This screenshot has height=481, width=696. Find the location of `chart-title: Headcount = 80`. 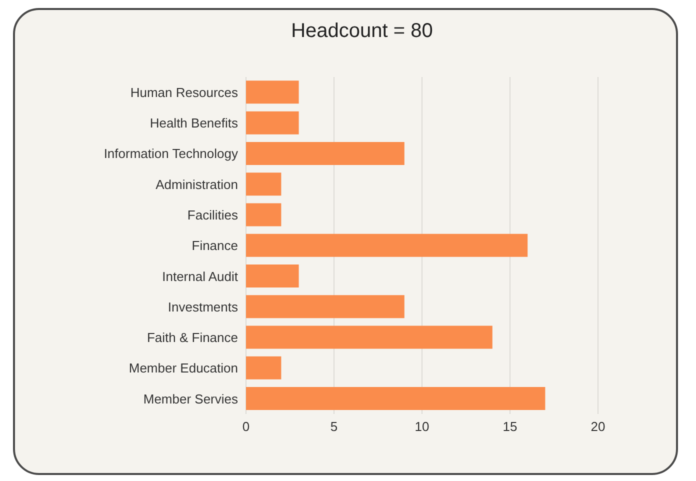

chart-title: Headcount = 80 is located at coordinates (362, 31).